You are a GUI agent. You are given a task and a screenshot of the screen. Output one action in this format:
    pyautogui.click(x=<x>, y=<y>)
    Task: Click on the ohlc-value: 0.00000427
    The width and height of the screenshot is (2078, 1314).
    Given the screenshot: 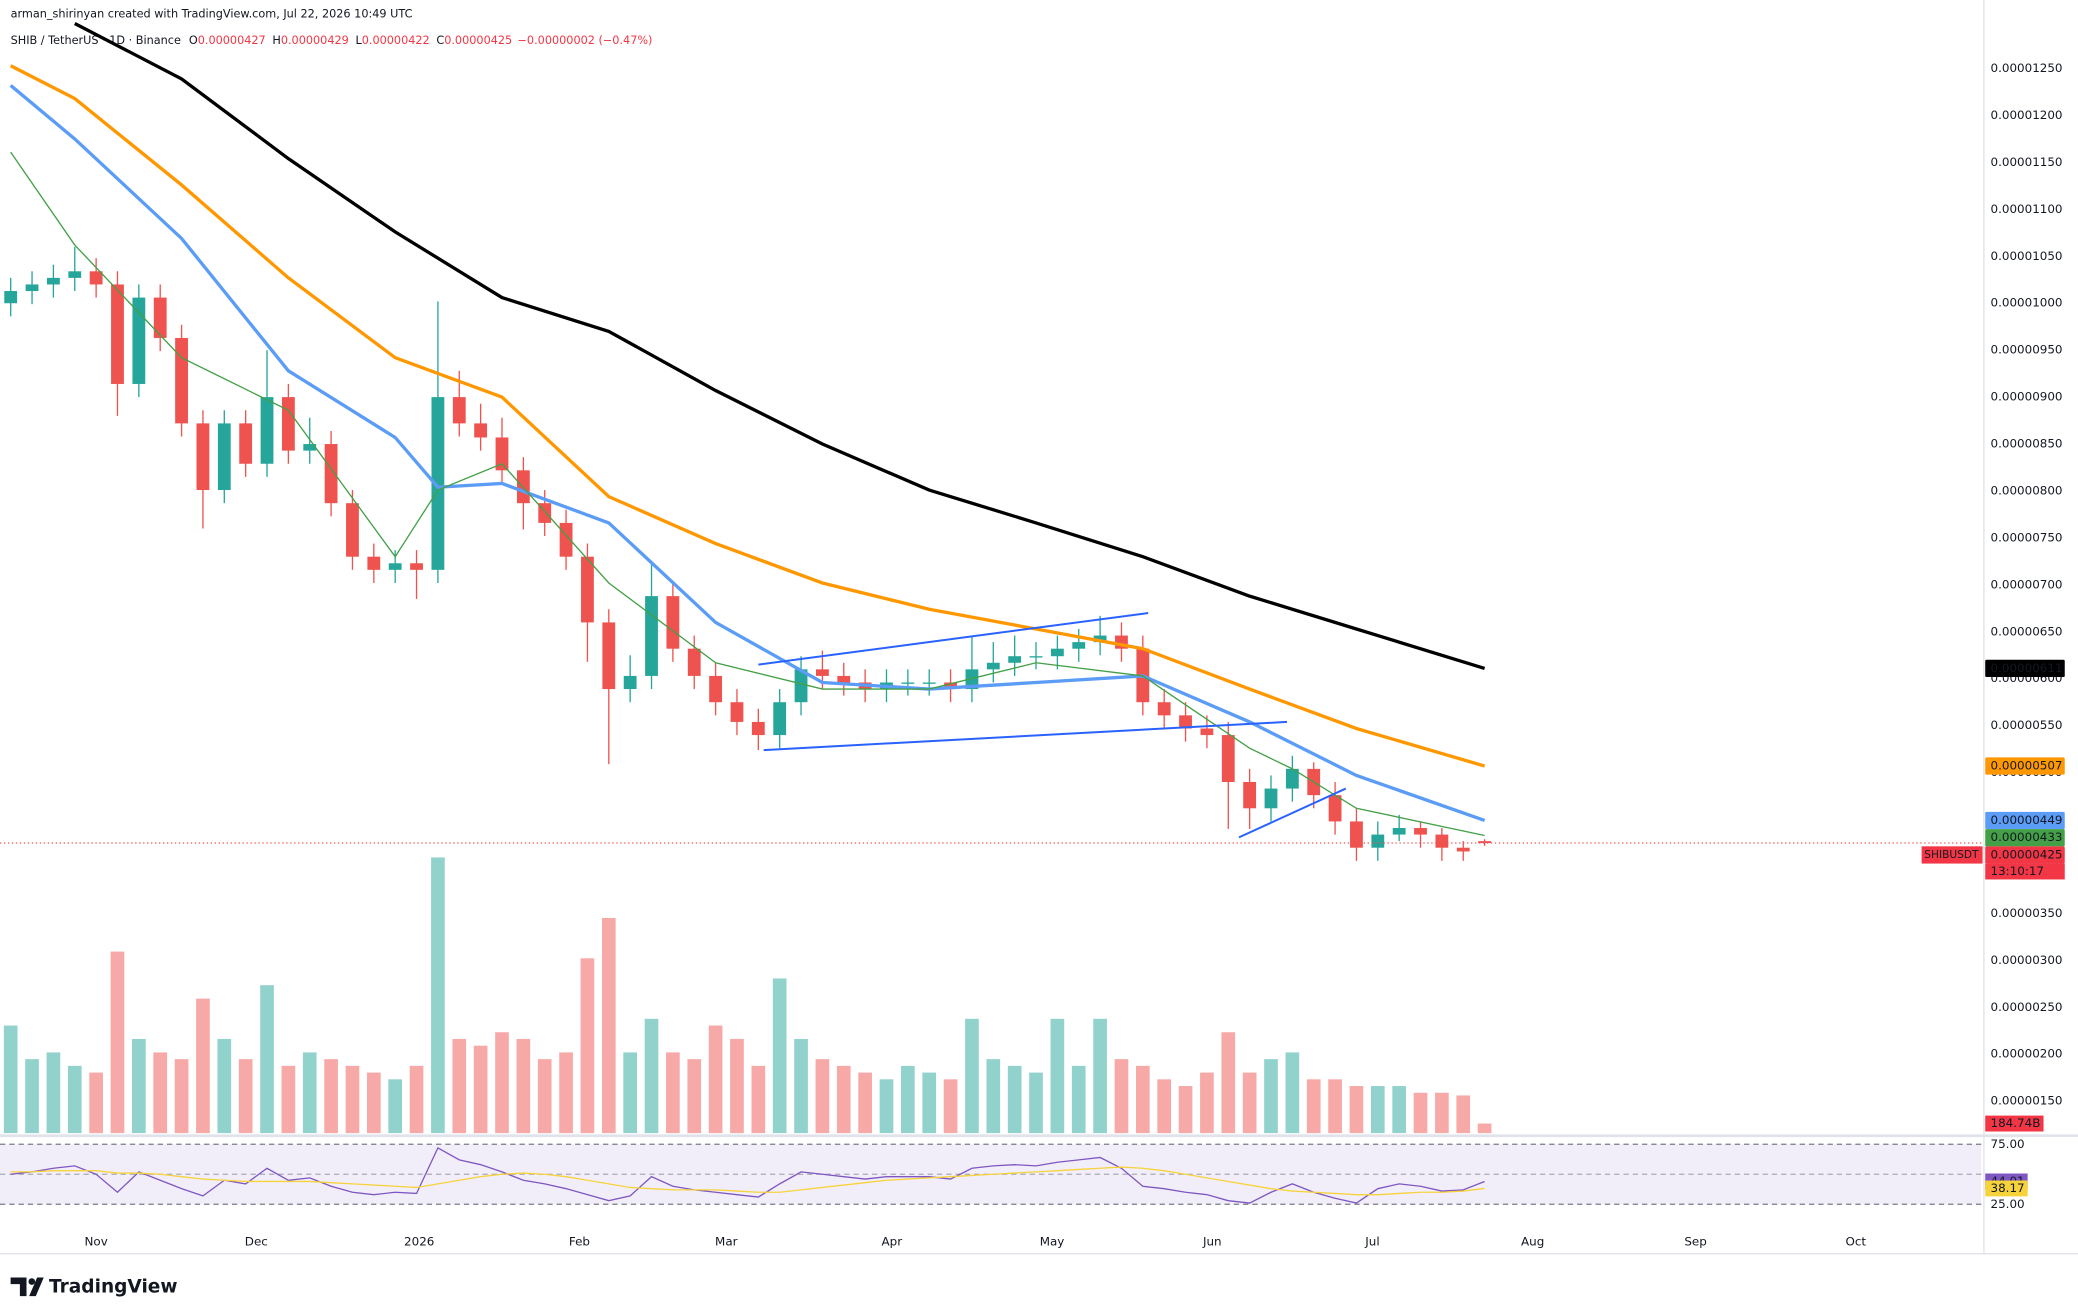 What is the action you would take?
    pyautogui.click(x=232, y=40)
    